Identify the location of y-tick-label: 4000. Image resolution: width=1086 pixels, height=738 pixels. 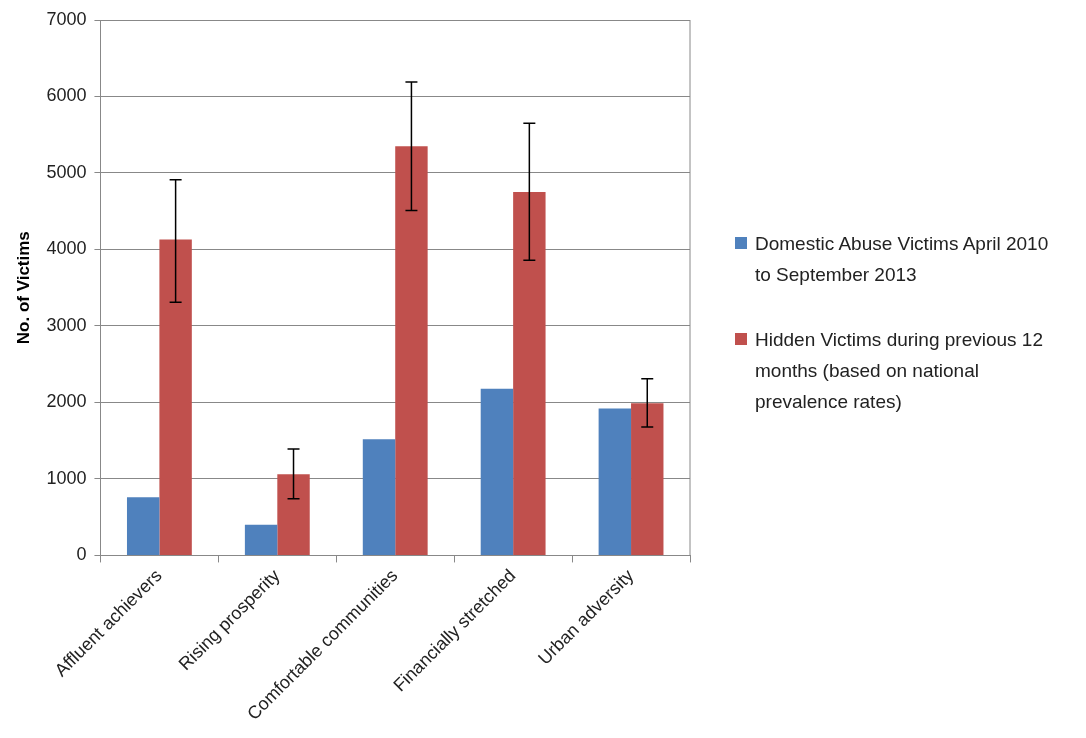
(66, 248).